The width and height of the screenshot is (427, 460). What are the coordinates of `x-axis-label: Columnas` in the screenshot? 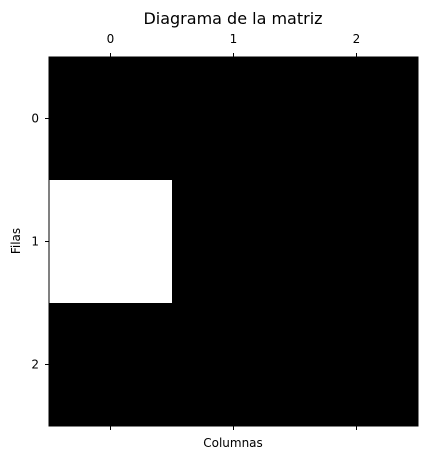 It's located at (233, 443).